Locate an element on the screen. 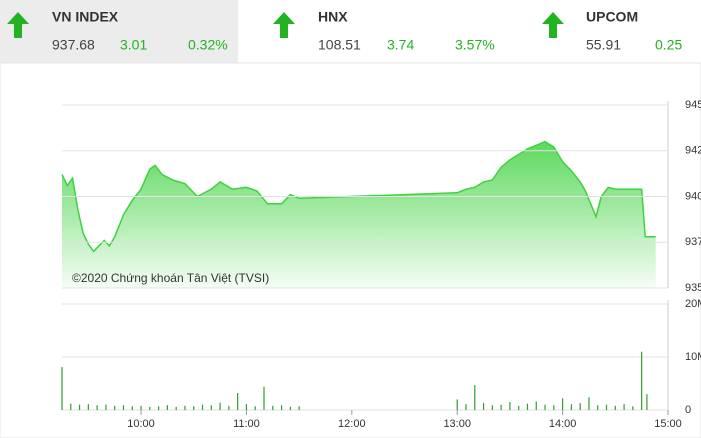  x-tick-label: 12:00 is located at coordinates (352, 424).